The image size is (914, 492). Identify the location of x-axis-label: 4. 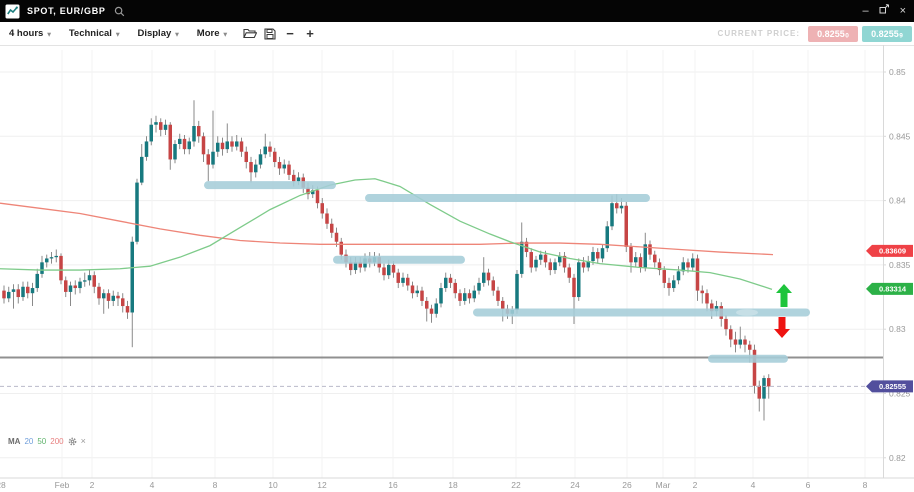
(152, 485).